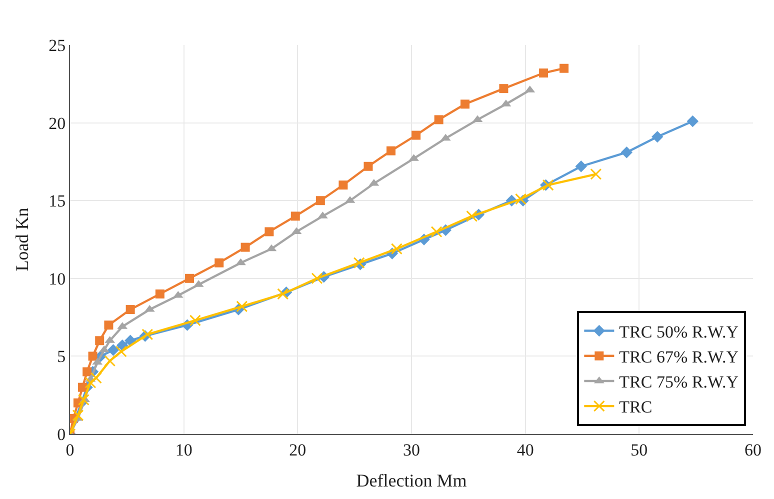 The height and width of the screenshot is (499, 774). I want to click on x-tick-label: 30, so click(411, 450).